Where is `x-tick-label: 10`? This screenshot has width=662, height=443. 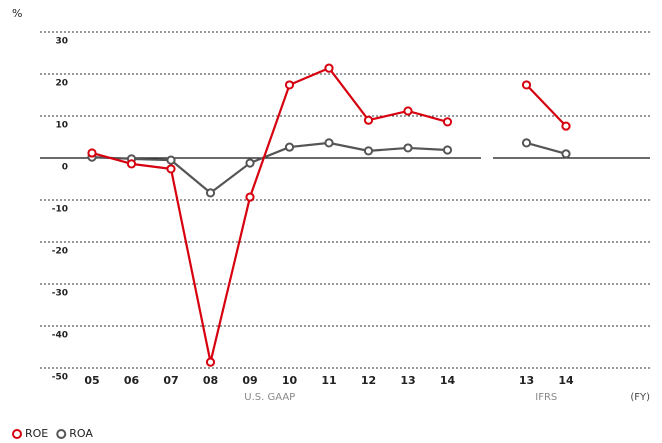
x-tick-label: 10 is located at coordinates (290, 380).